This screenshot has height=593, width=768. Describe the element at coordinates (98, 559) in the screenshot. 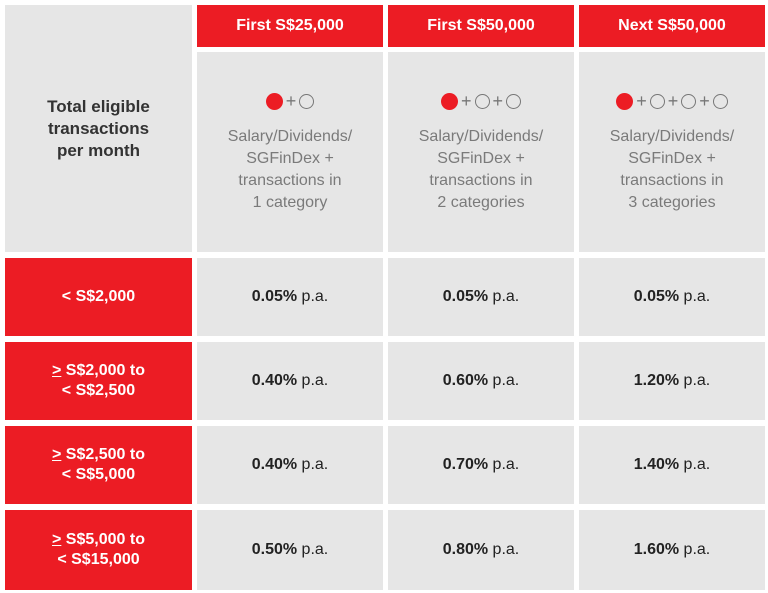

I see `row-label-line: < S$15,000` at that location.